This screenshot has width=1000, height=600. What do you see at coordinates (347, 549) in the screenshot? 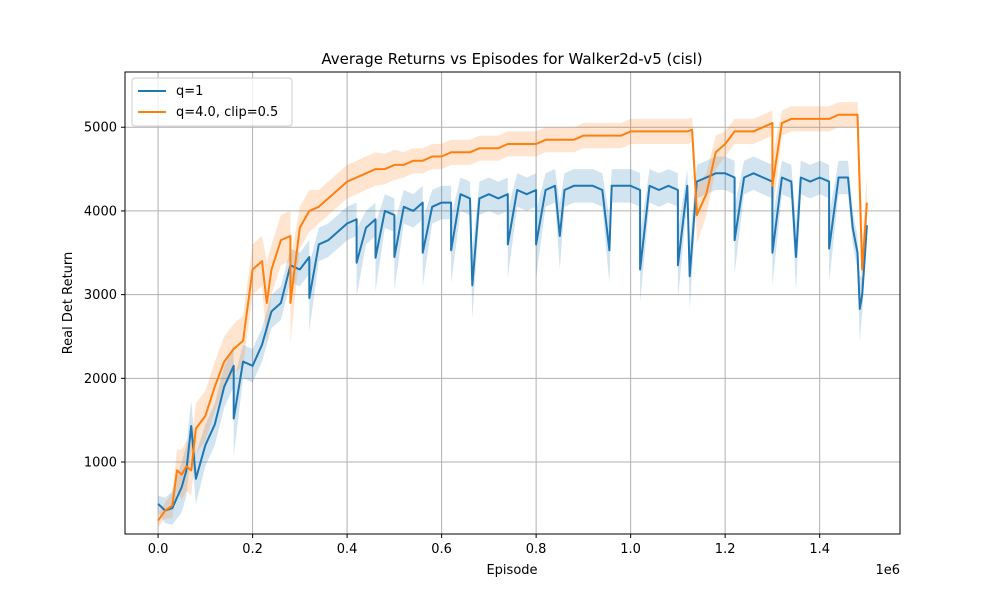
I see `x-tick-label: 0.4` at bounding box center [347, 549].